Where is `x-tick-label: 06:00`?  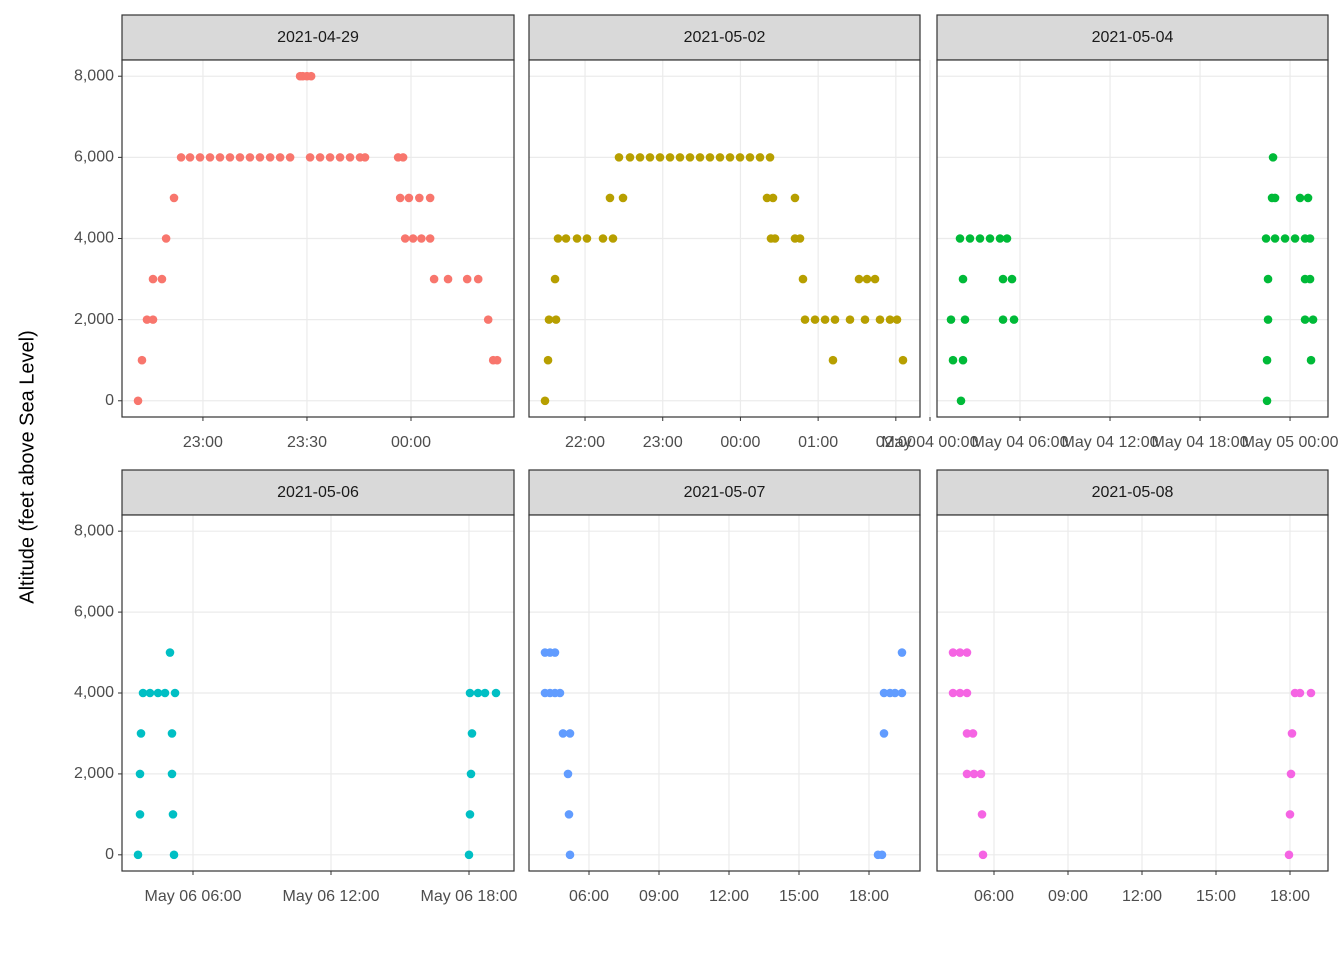 x-tick-label: 06:00 is located at coordinates (589, 896).